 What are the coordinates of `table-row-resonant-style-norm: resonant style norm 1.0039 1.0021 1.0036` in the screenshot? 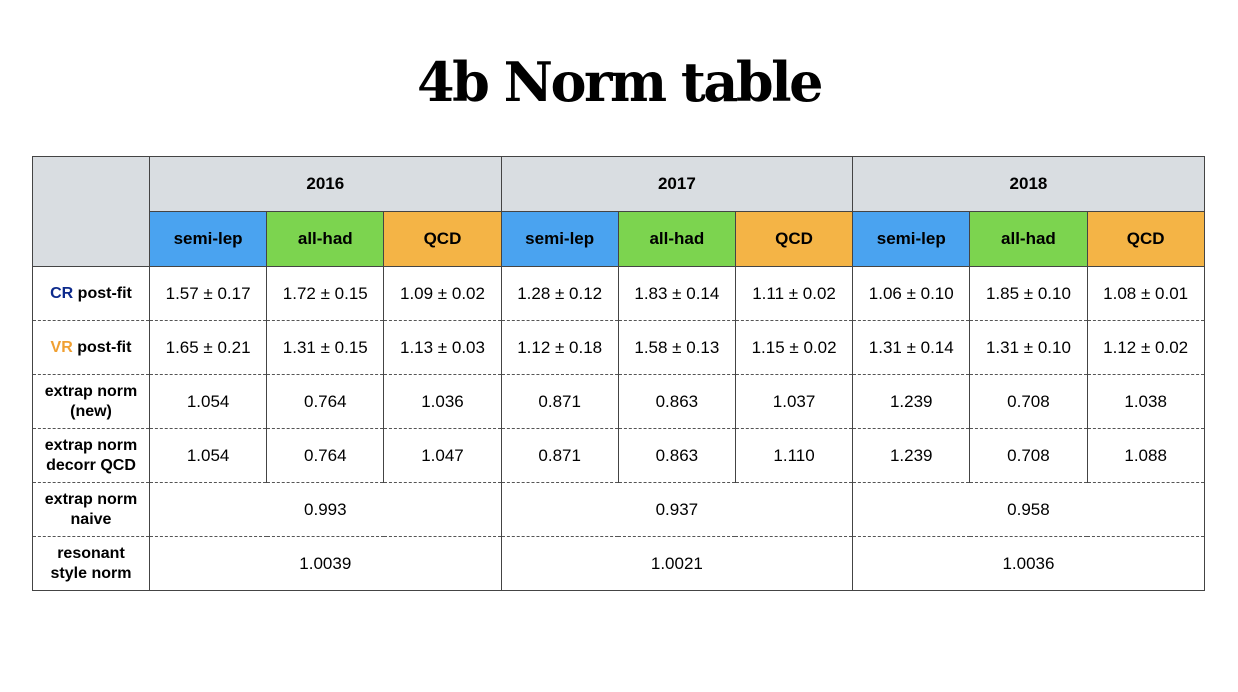 It's located at (618, 563).